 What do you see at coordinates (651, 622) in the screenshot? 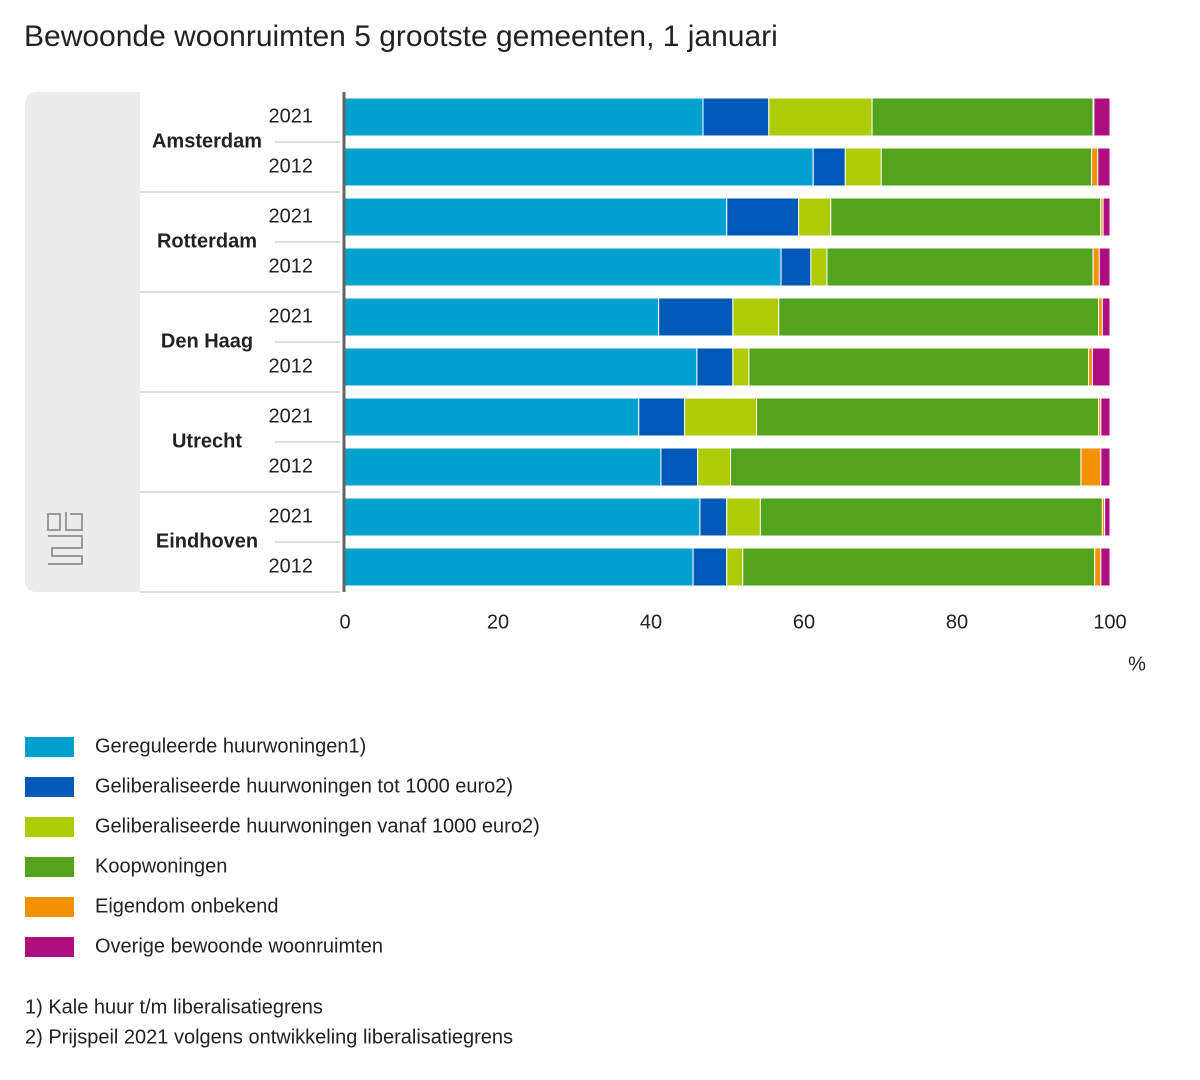
I see `x-tick-label: 40` at bounding box center [651, 622].